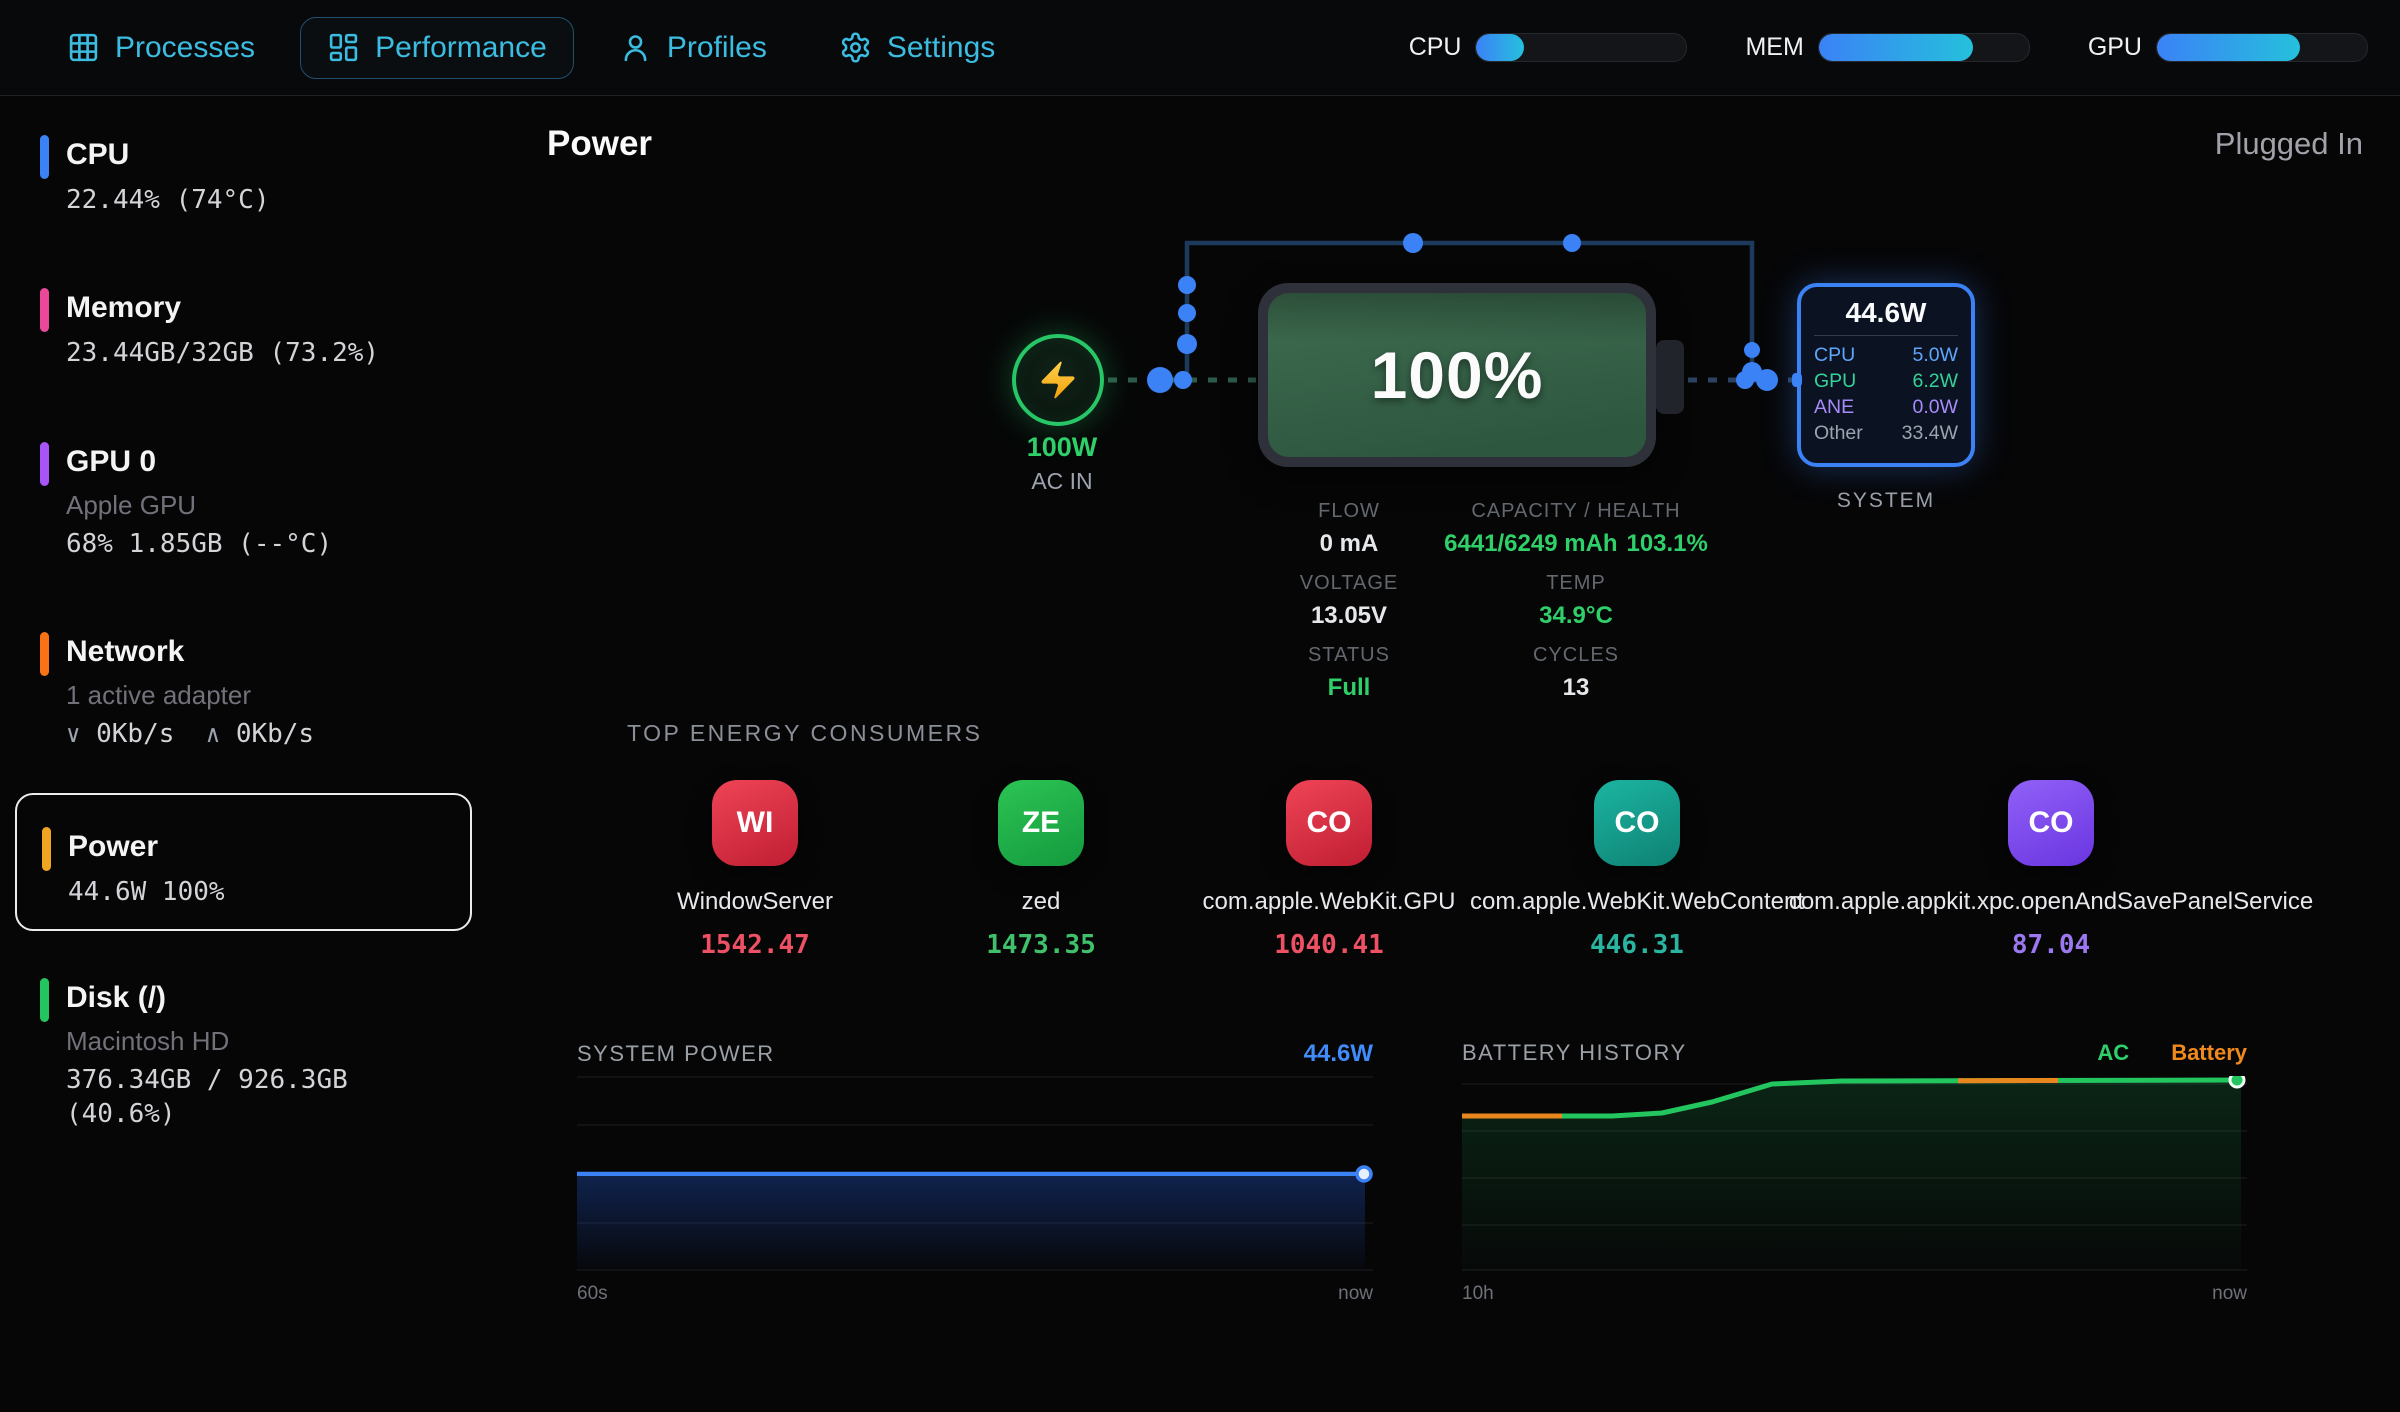 This screenshot has height=1412, width=2400. What do you see at coordinates (1835, 355) in the screenshot?
I see `system-cpu-label: CPU` at bounding box center [1835, 355].